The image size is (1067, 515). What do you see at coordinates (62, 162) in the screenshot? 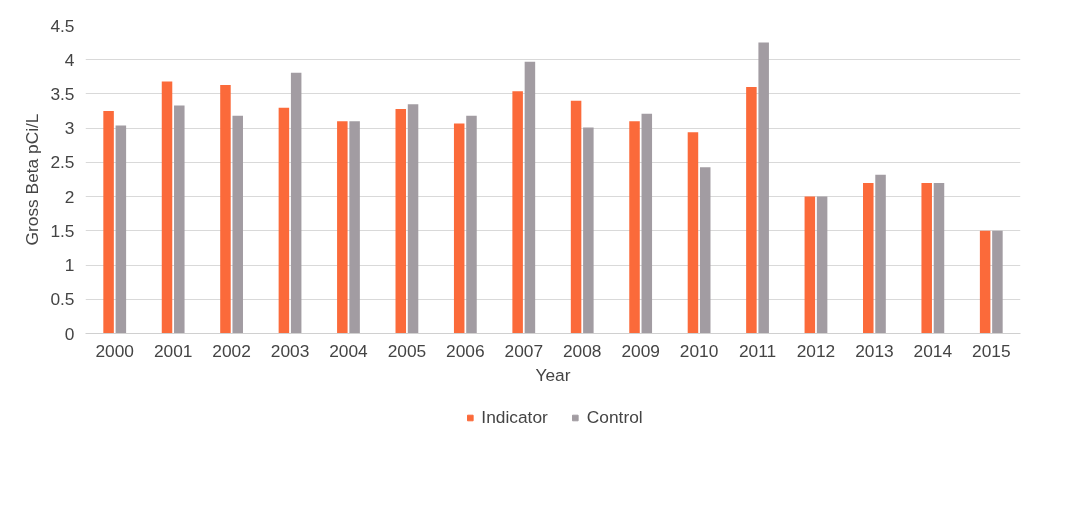
I see `y-tick-label: 2.5` at bounding box center [62, 162].